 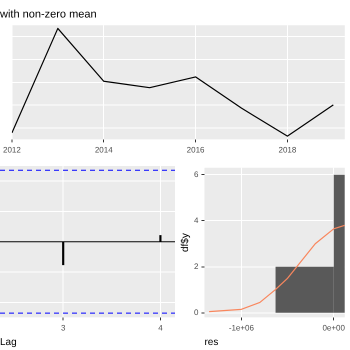 I want to click on y-tick-label: 4, so click(x=196, y=220).